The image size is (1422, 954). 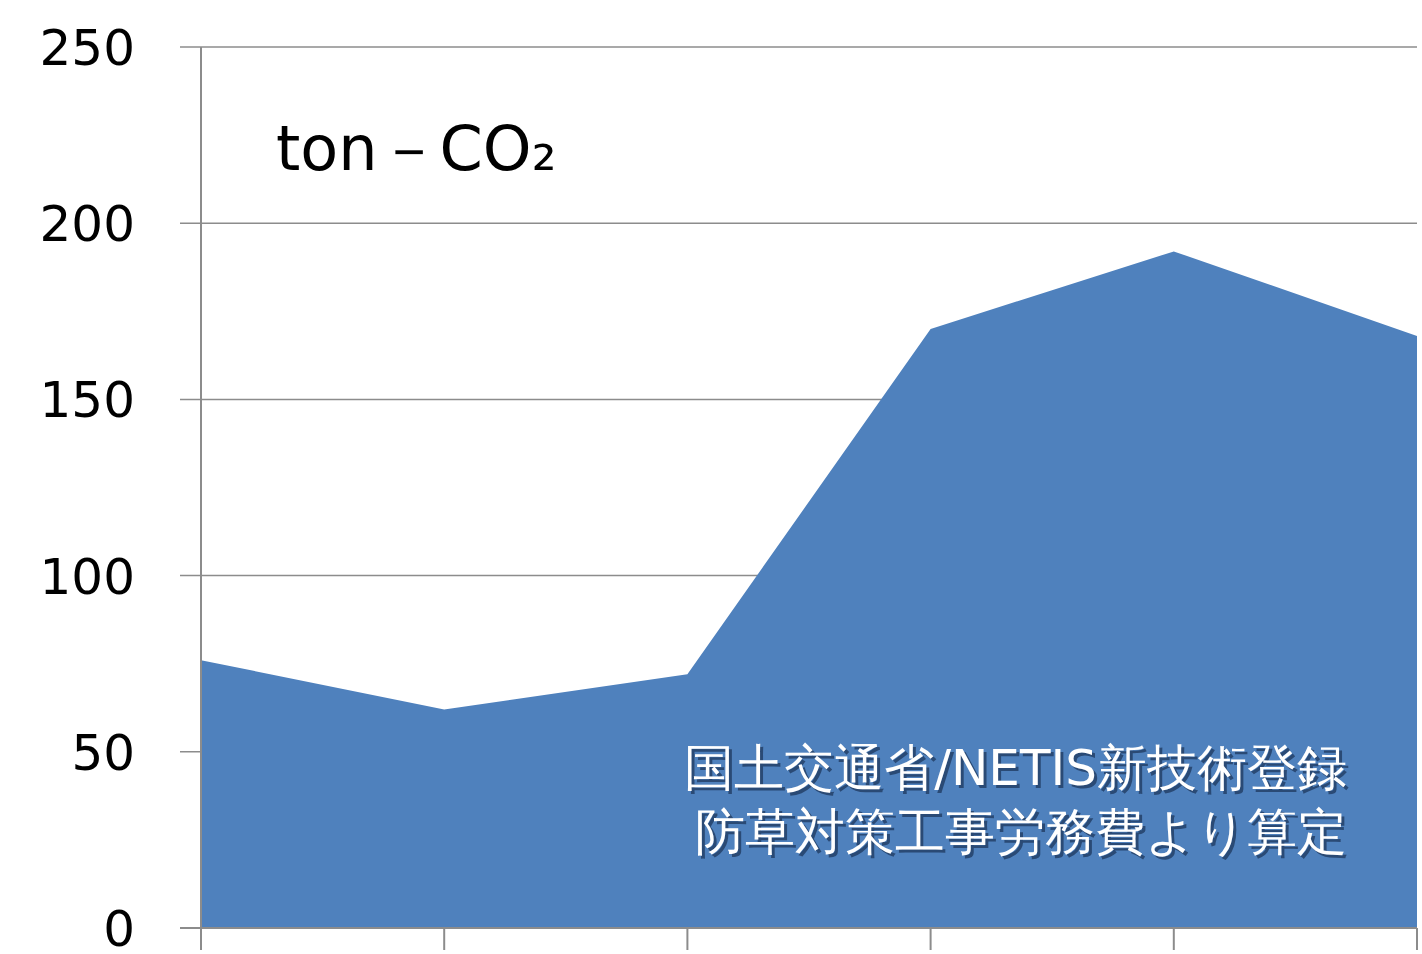 What do you see at coordinates (87, 224) in the screenshot?
I see `y-tick-label: 200` at bounding box center [87, 224].